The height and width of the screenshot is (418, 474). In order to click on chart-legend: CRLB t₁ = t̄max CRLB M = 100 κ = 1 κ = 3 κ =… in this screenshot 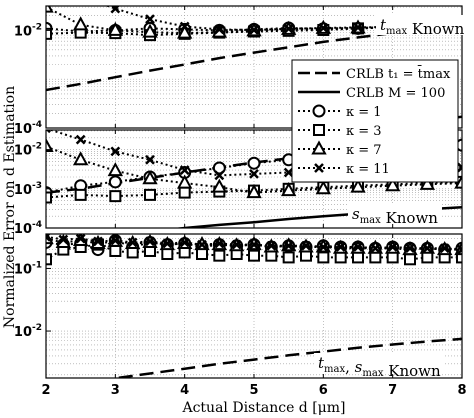, I will do `click(375, 121)`.